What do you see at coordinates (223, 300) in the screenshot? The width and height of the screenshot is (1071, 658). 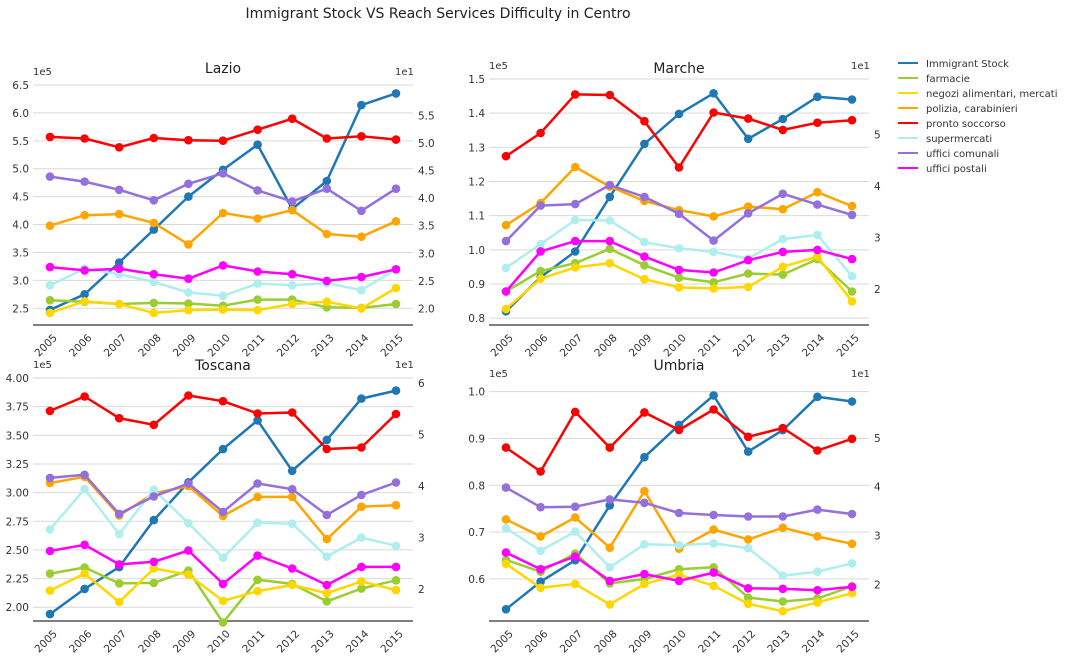 I see `series-negozi-alimentari-mercati` at bounding box center [223, 300].